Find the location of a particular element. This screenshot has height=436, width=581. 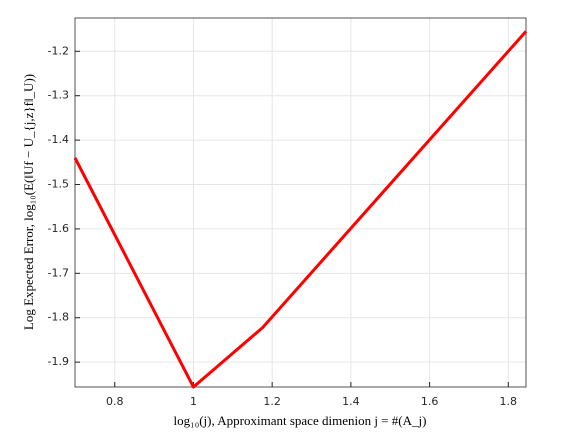

y-tick-label: -1.5 is located at coordinates (58, 184).